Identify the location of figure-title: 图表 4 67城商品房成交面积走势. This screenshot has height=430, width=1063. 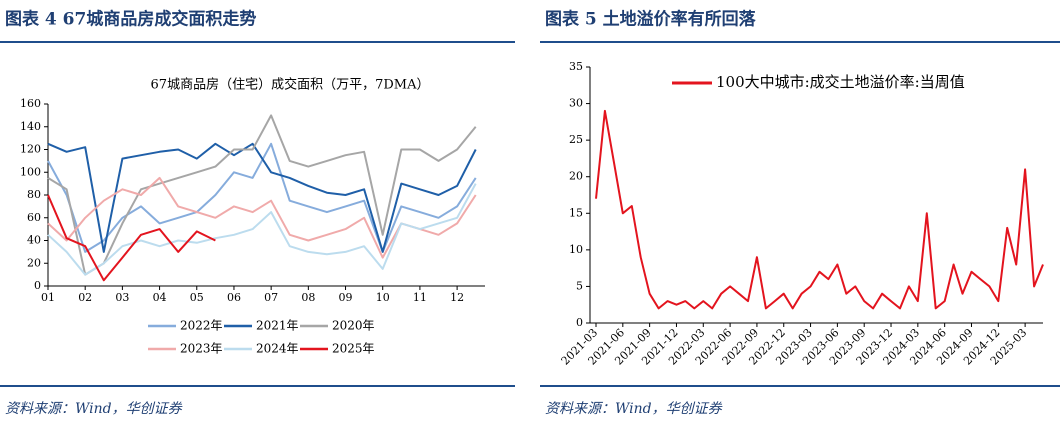
(130, 19).